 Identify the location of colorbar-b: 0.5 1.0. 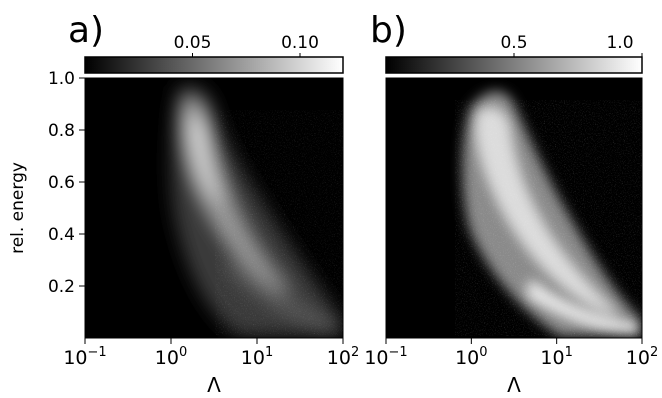
(514, 53).